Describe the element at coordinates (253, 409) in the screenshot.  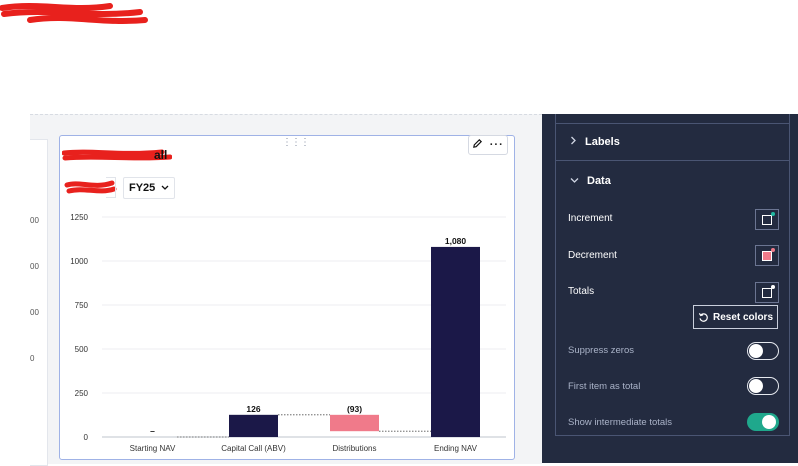
I see `data-label: 126` at that location.